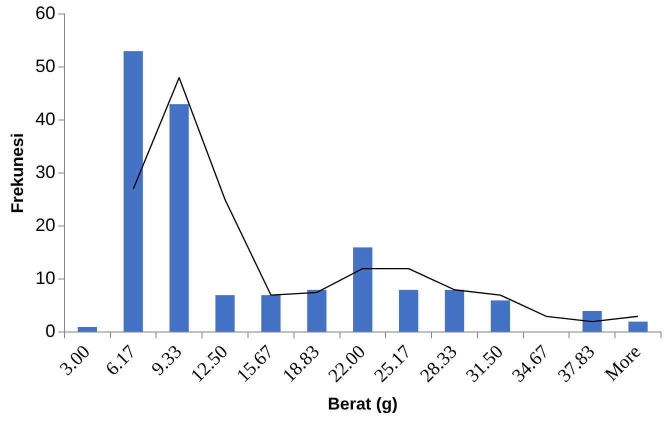 This screenshot has height=423, width=669. Describe the element at coordinates (45, 225) in the screenshot. I see `y-tick-label: 20` at that location.